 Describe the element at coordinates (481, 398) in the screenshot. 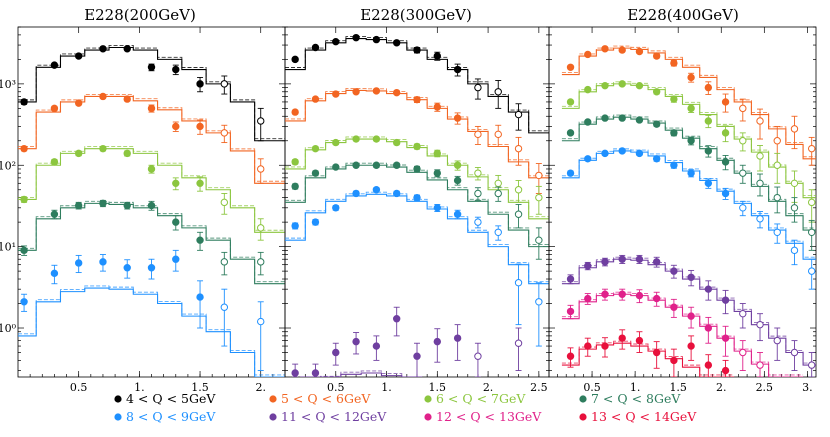

I see `legend-label-6-7: 6 < Q < 7GeV` at that location.